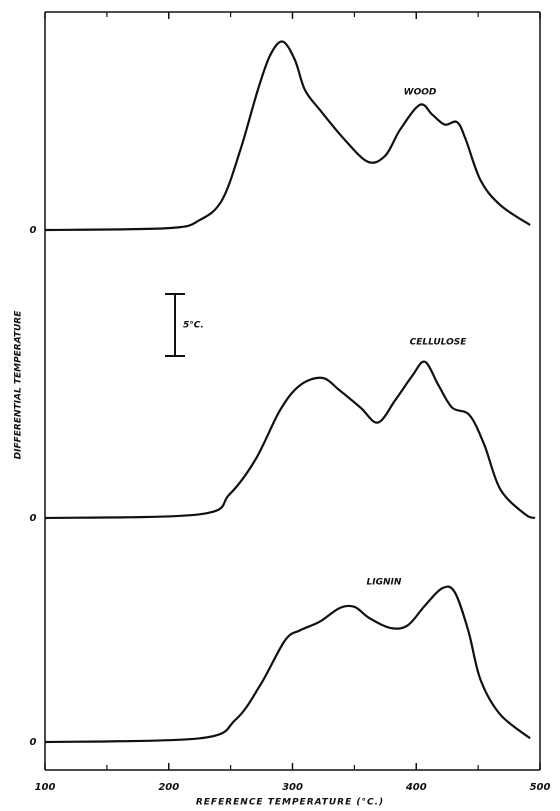  I want to click on x-tick-label: 100, so click(45, 787).